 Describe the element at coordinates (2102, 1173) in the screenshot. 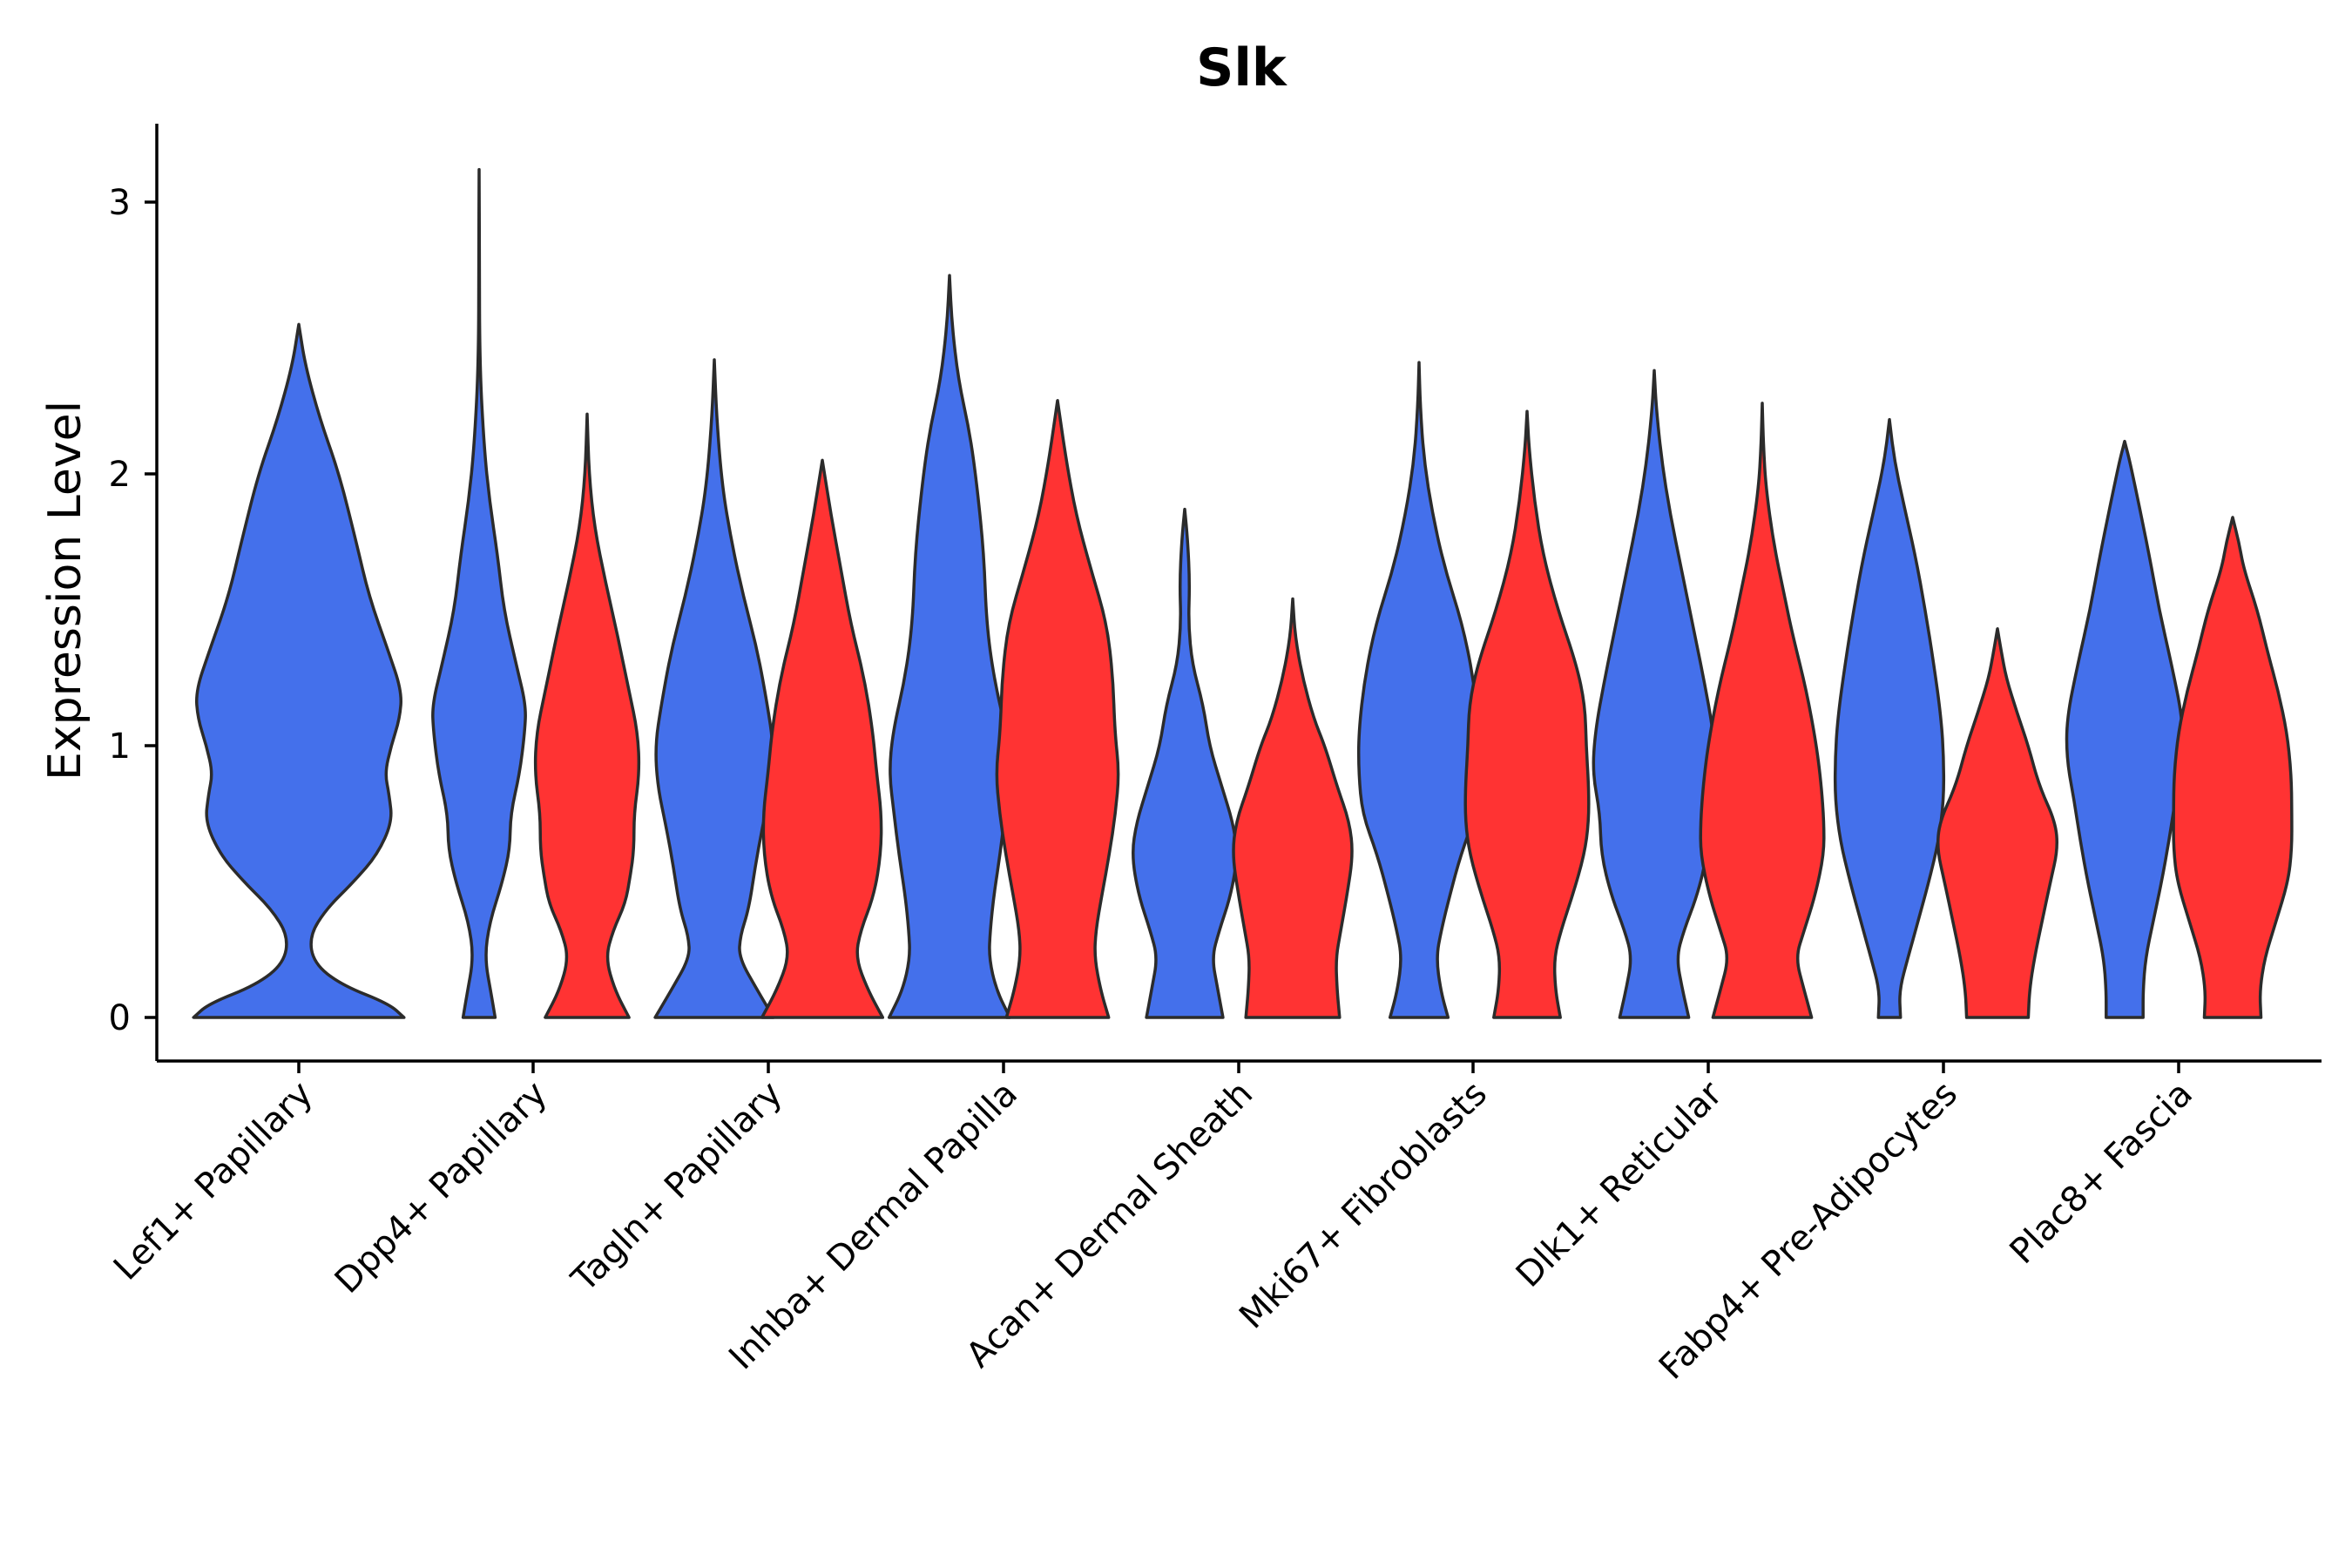

I see `x-tick-label: Plac8+ Fascia` at that location.